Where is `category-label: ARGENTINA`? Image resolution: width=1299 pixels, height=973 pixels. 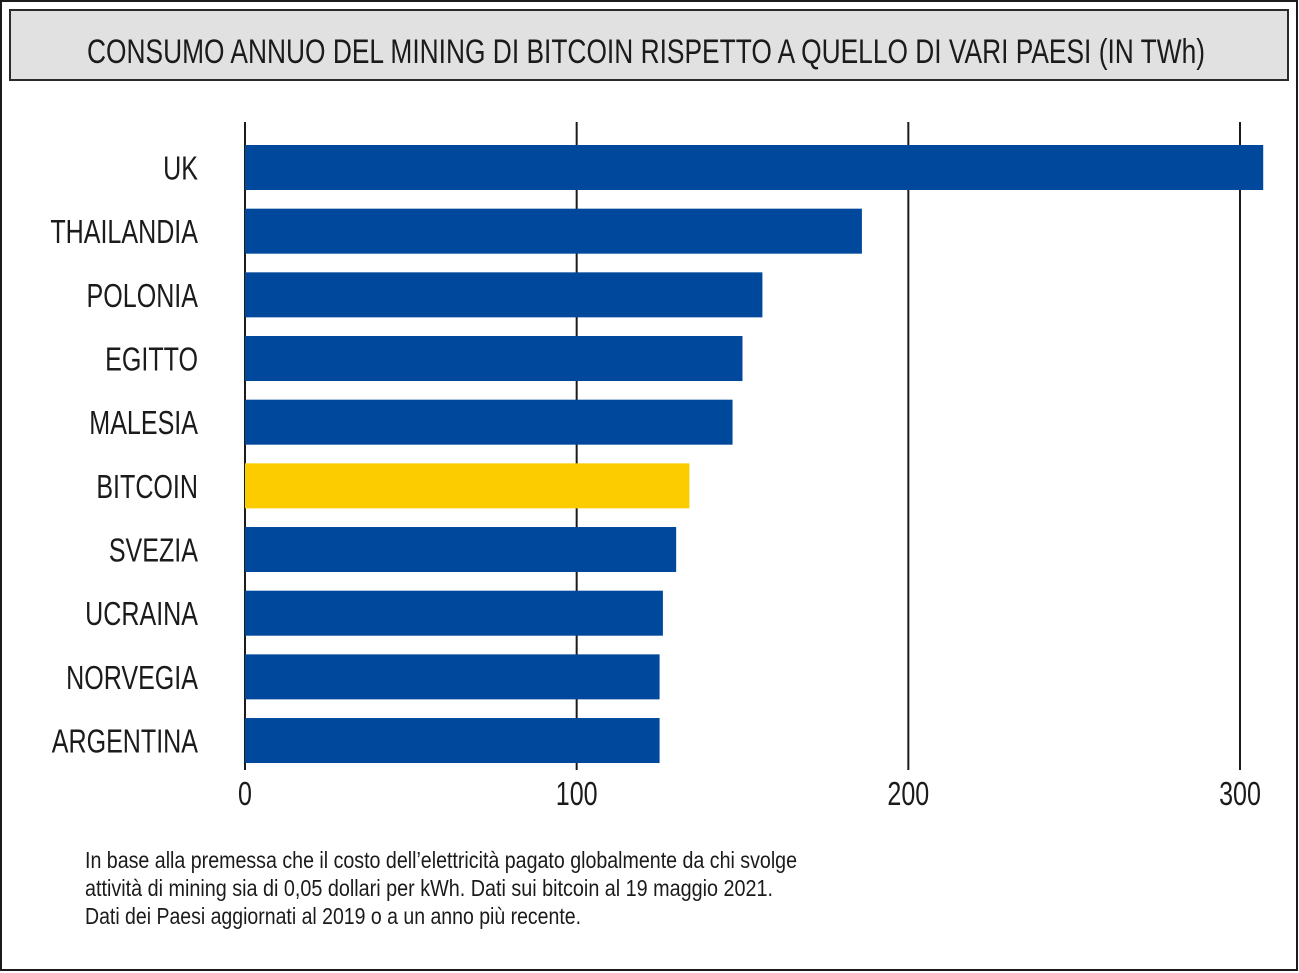 category-label: ARGENTINA is located at coordinates (125, 741).